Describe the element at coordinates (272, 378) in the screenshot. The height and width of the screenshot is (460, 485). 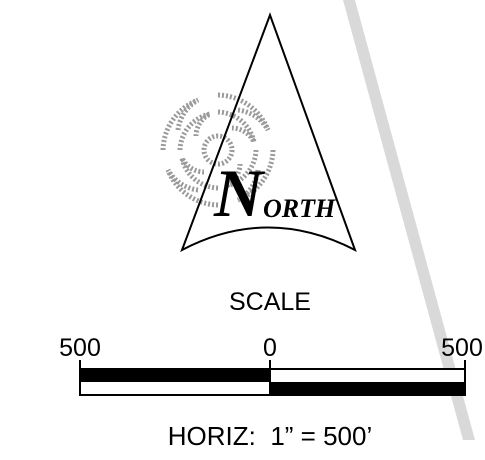
I see `scale-bar` at that location.